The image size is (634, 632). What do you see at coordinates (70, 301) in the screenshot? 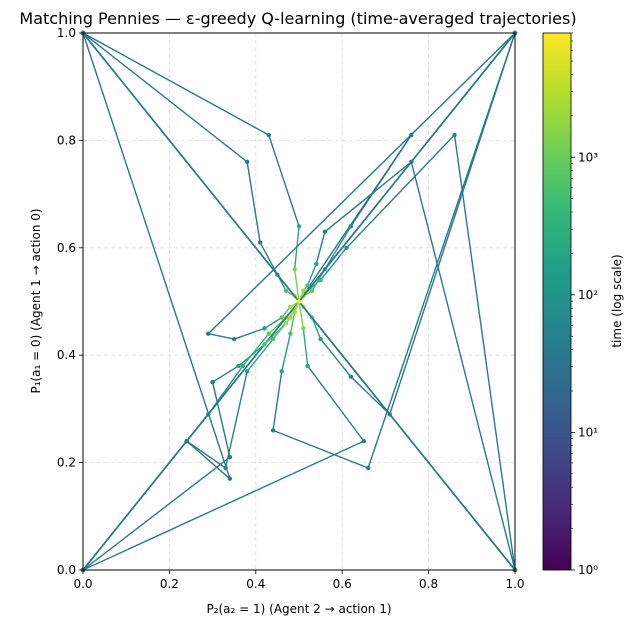
I see `y-axis-ticks: 0.0 0.2 0.4 0.6 0.8 1.0` at bounding box center [70, 301].